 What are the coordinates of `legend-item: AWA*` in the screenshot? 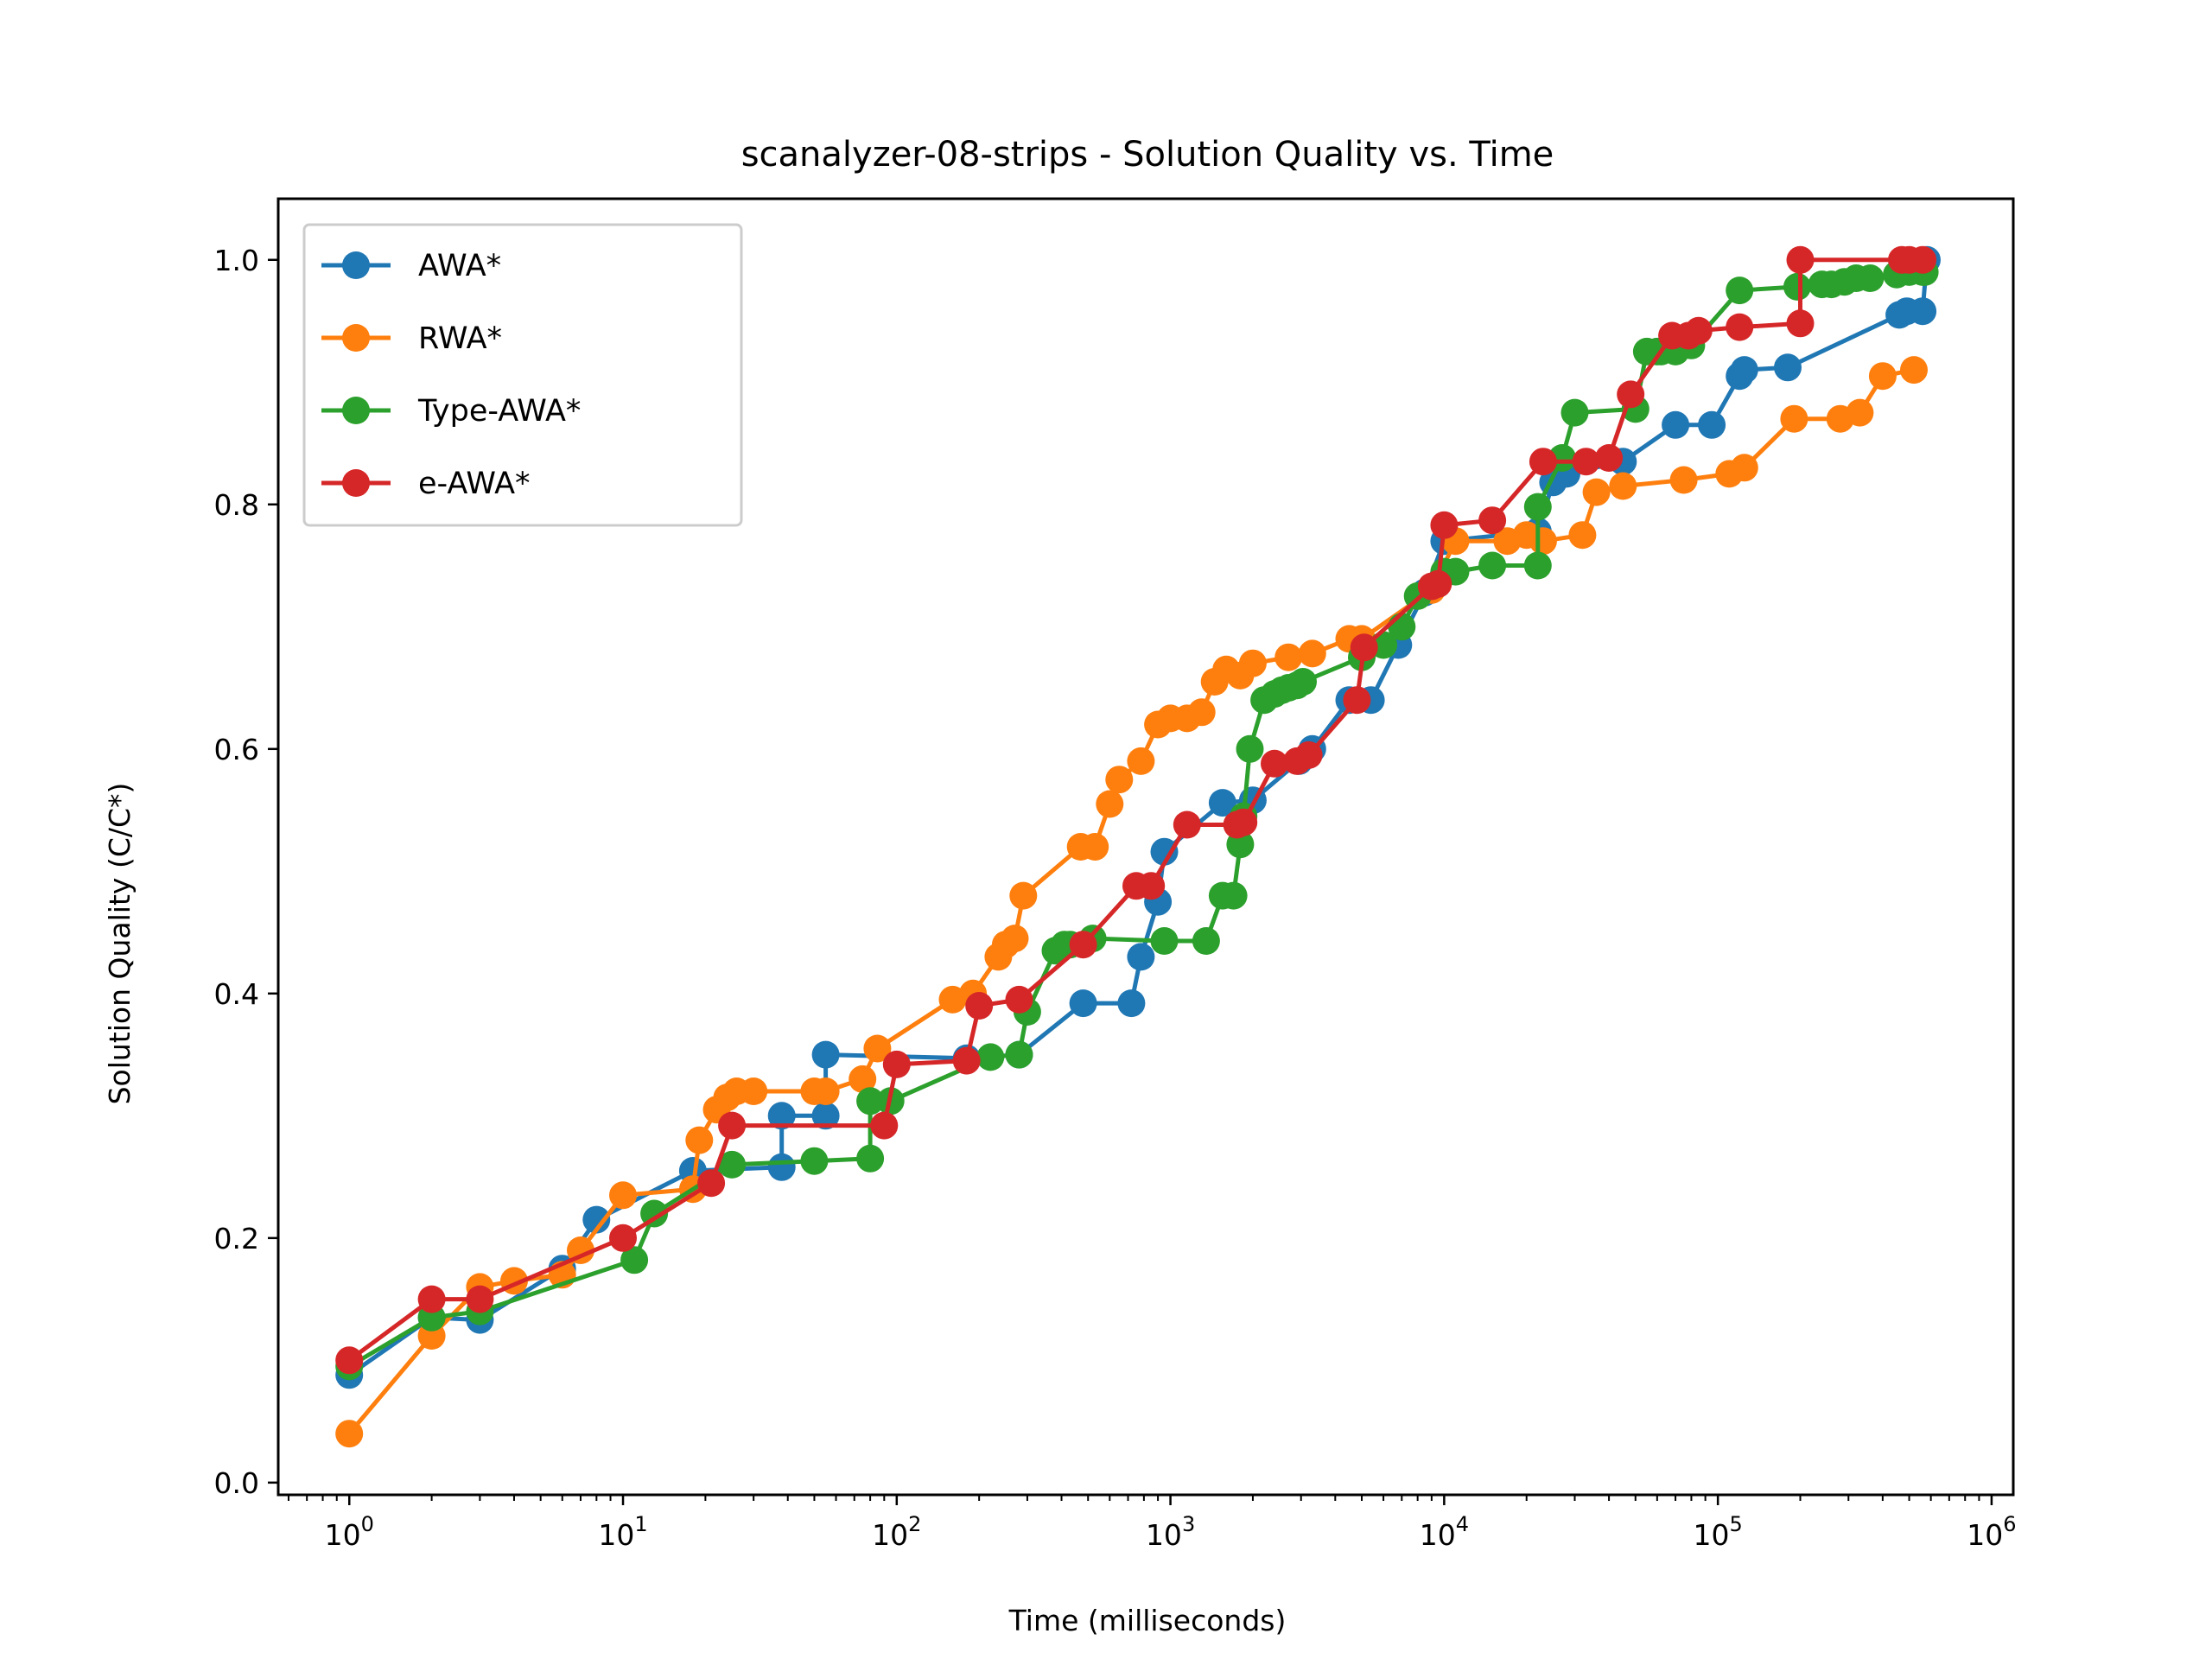 It's located at (411, 266).